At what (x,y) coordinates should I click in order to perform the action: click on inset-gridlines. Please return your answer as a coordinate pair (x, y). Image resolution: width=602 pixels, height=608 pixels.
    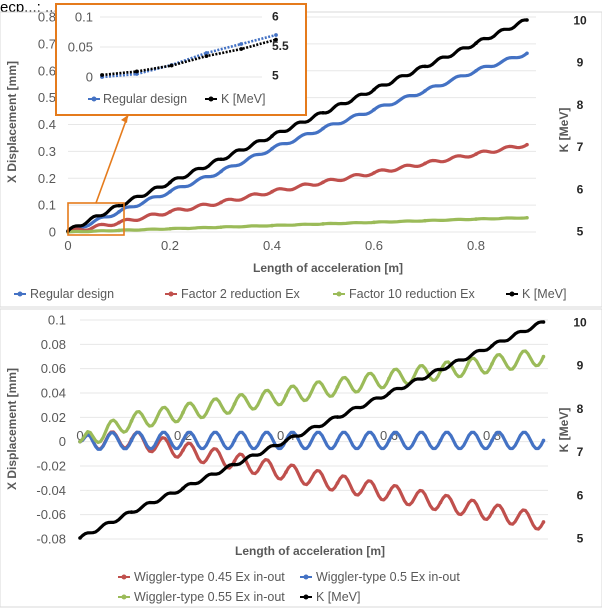
    Looking at the image, I should click on (181, 47).